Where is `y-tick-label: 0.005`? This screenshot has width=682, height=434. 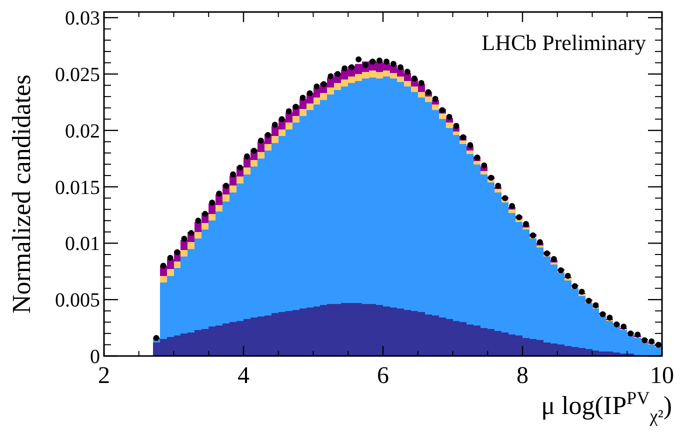 y-tick-label: 0.005 is located at coordinates (77, 301).